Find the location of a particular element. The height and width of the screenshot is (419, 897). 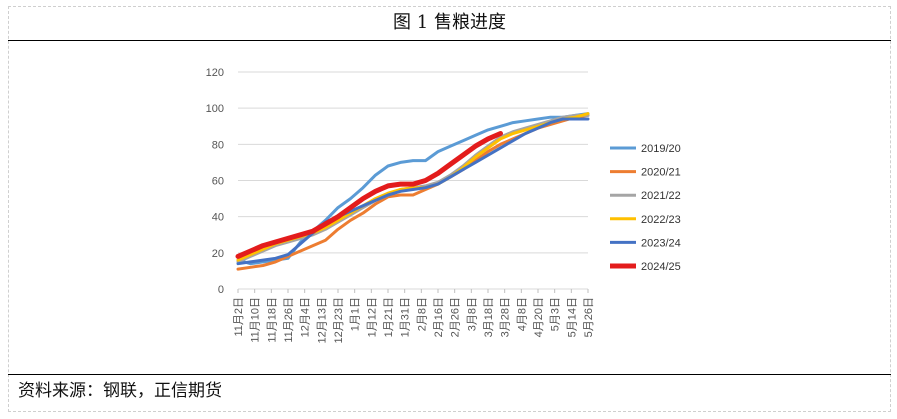

x-tick-label: 1月21日 is located at coordinates (389, 317).